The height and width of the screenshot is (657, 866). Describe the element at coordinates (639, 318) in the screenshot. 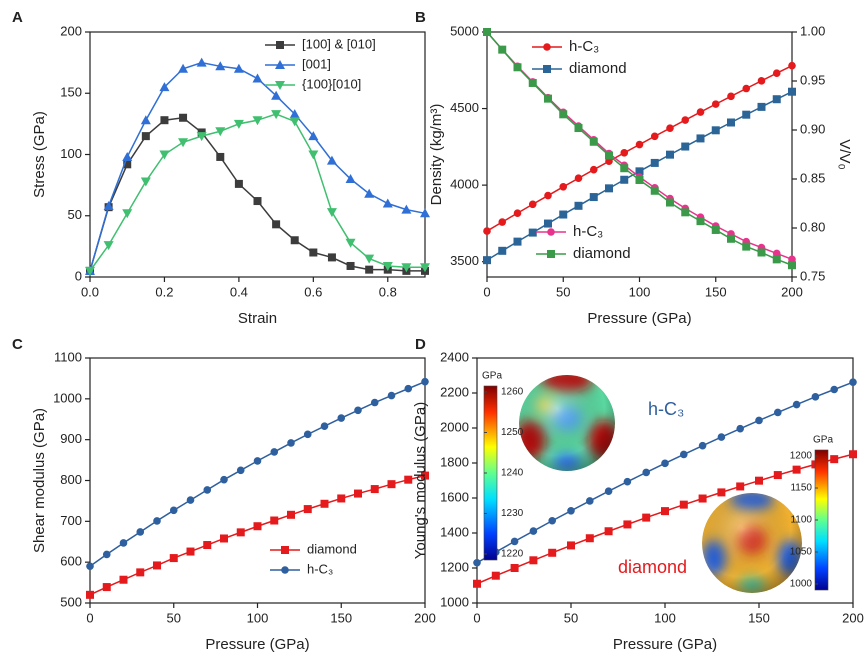

I see `x-axis-title: Pressure (GPa)` at that location.